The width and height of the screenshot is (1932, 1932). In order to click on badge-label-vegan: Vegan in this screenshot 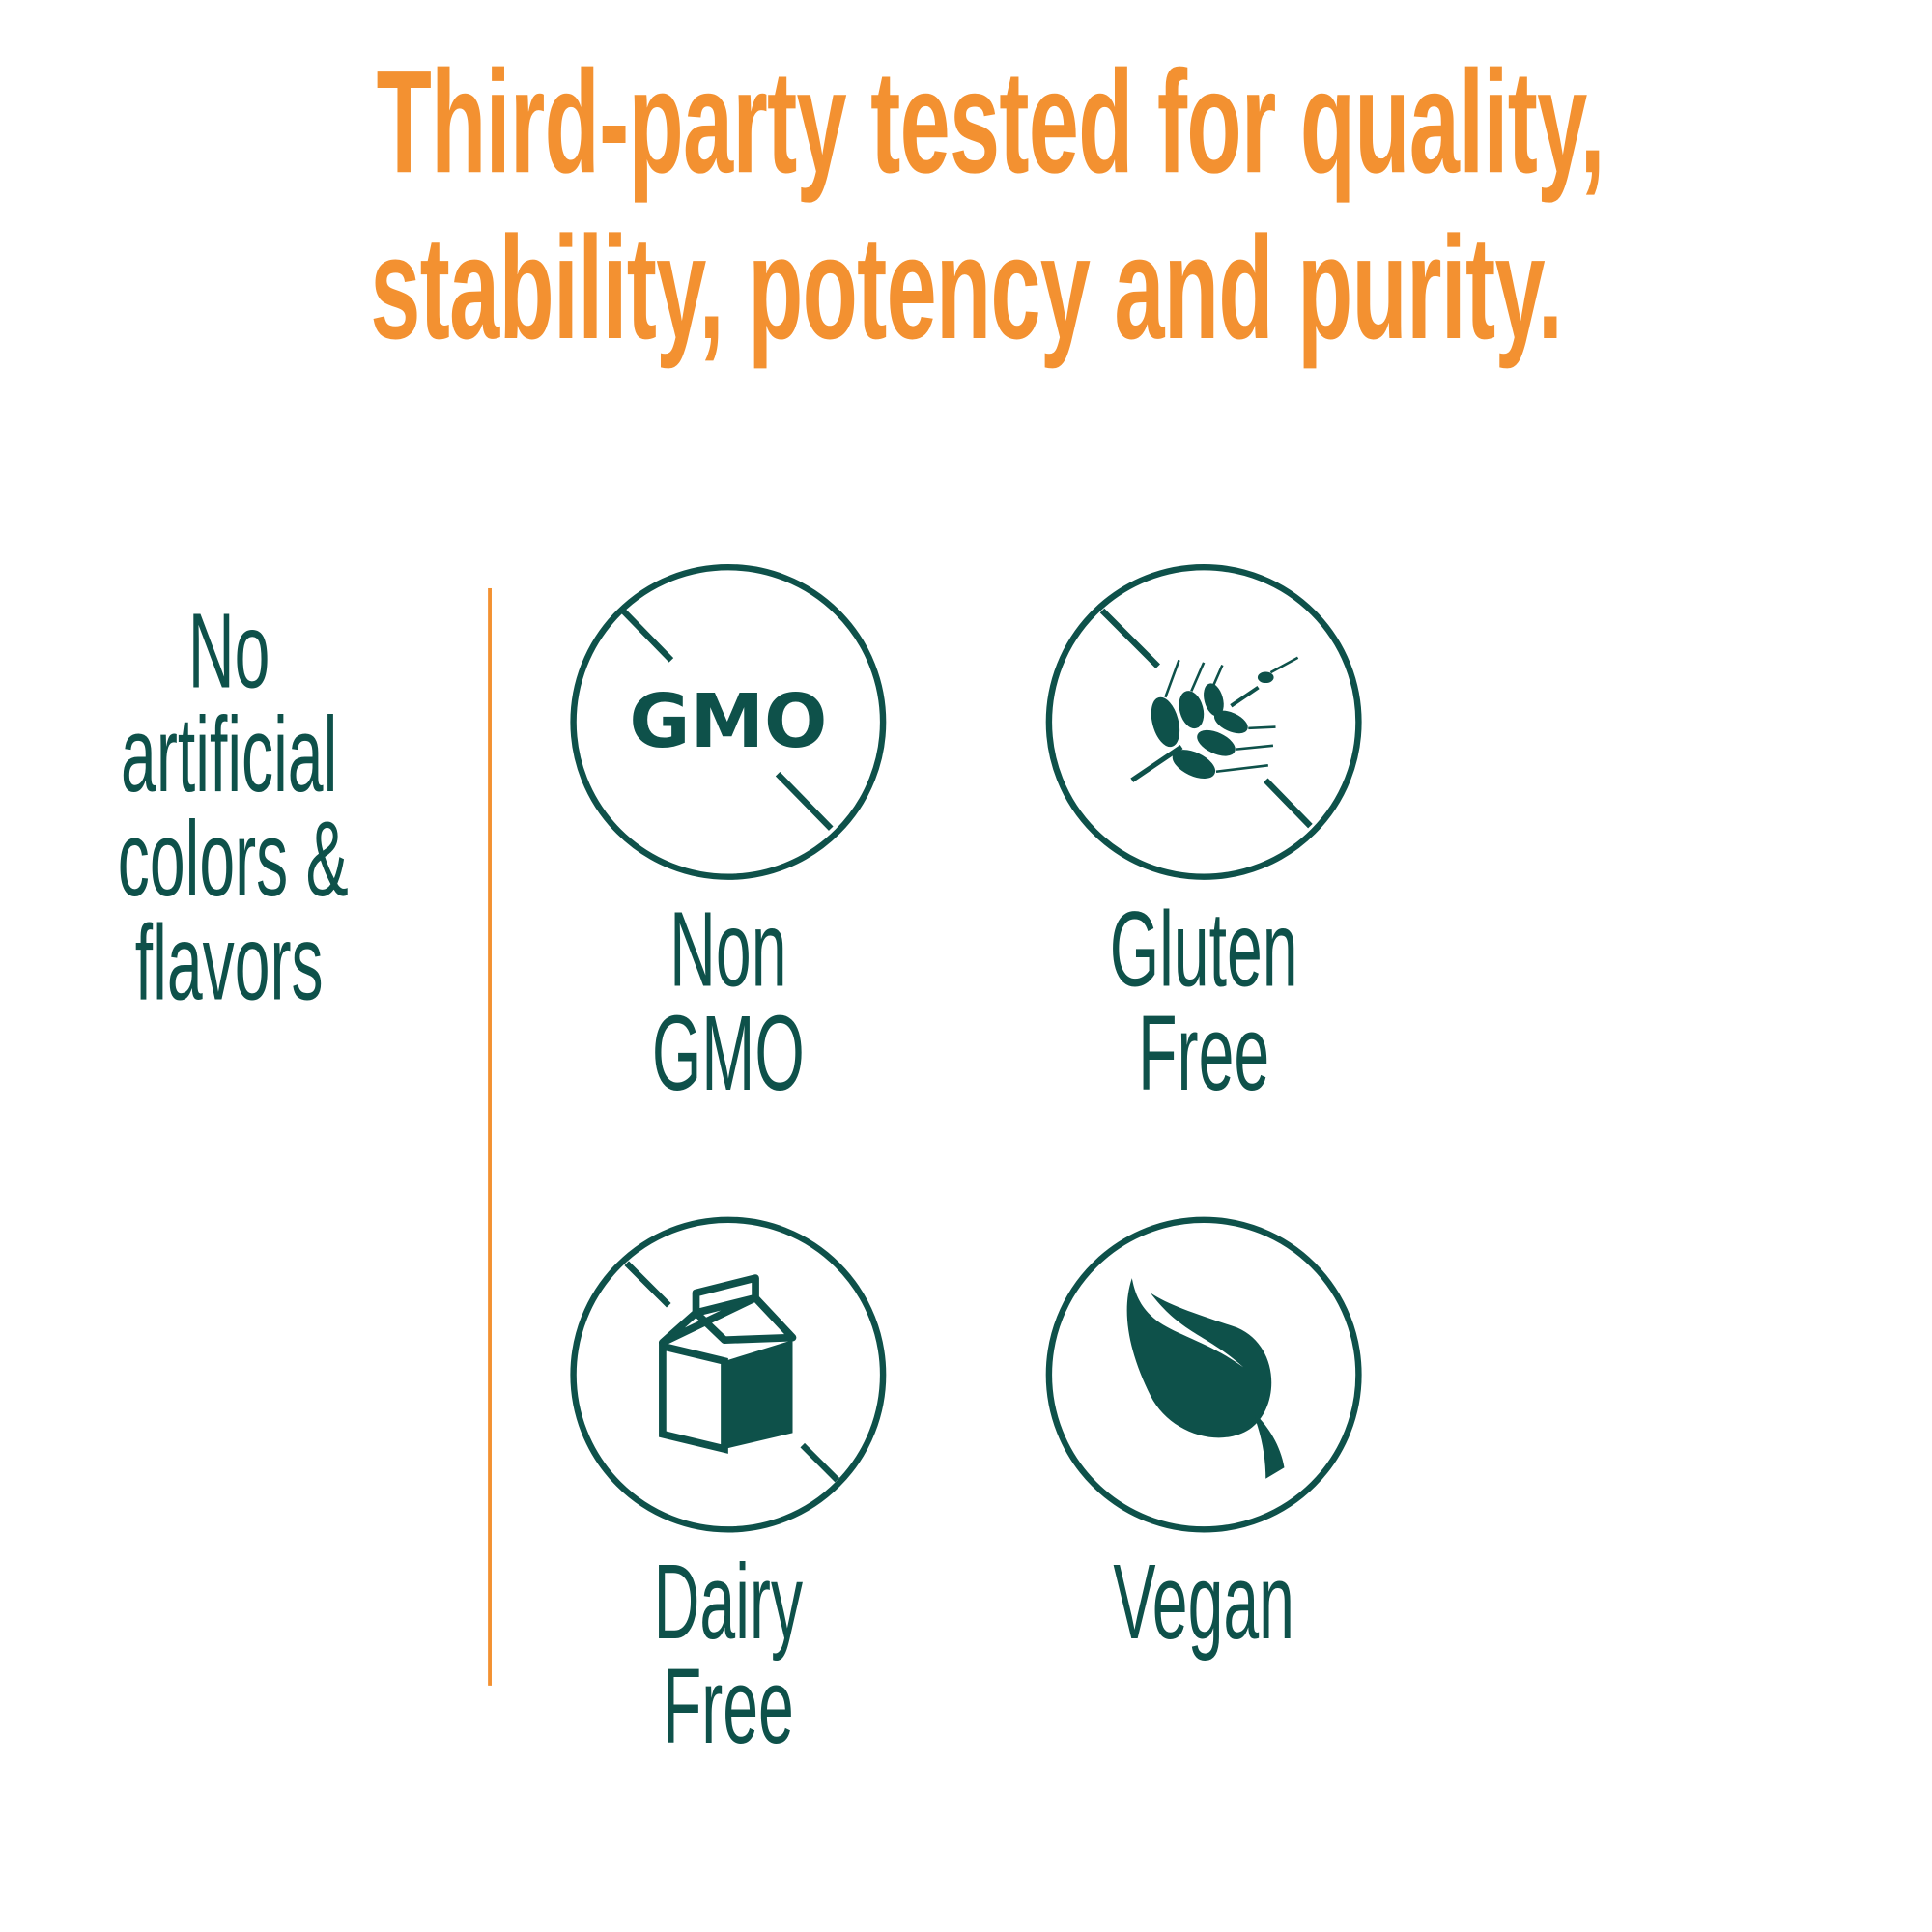, I will do `click(1203, 1602)`.